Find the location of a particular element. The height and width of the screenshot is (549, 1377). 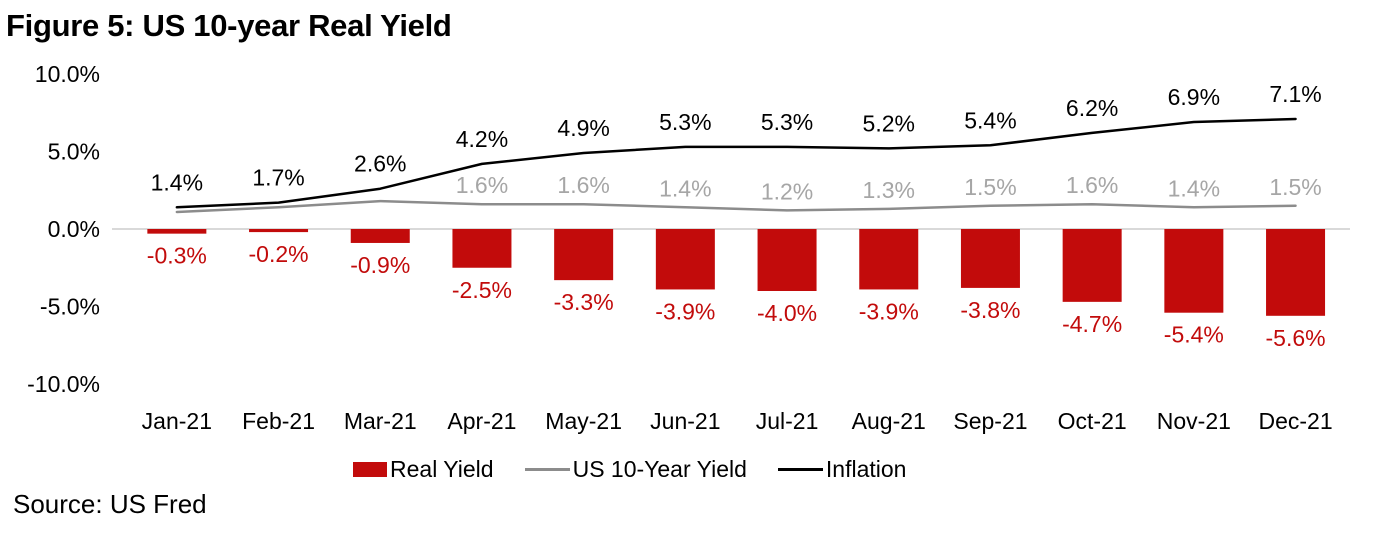

chart-legend: Real Yield US 10-Year Yield Inflation is located at coordinates (629, 469).